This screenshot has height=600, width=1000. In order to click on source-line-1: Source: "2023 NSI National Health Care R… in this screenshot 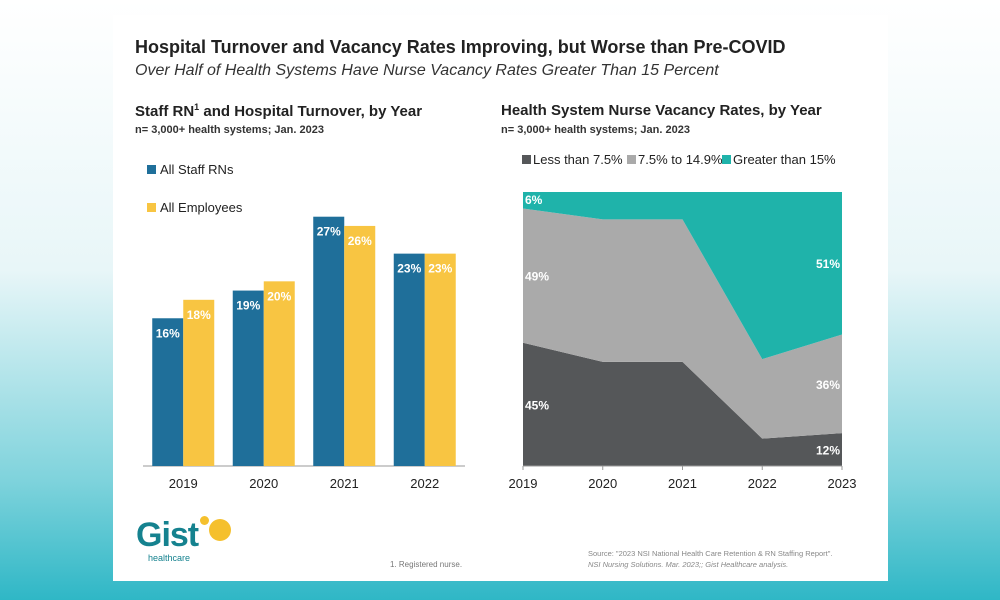, I will do `click(710, 553)`.